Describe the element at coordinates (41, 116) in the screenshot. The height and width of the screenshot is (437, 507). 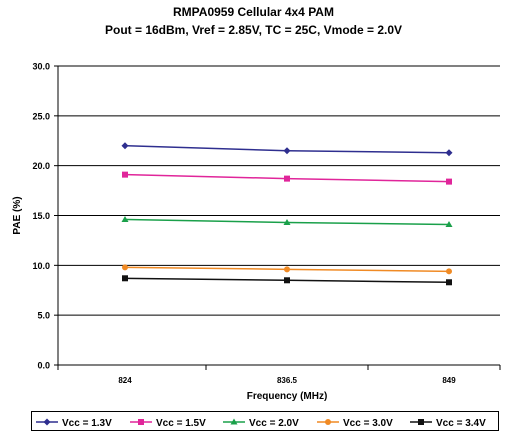
I see `y-tick-label: 25.0` at that location.